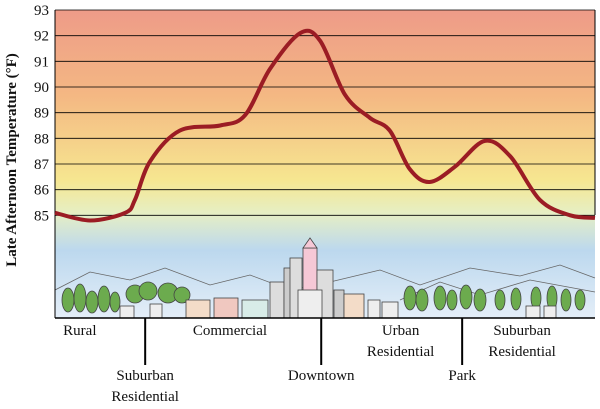  Describe the element at coordinates (42, 191) in the screenshot. I see `y-tick-label: 86` at that location.